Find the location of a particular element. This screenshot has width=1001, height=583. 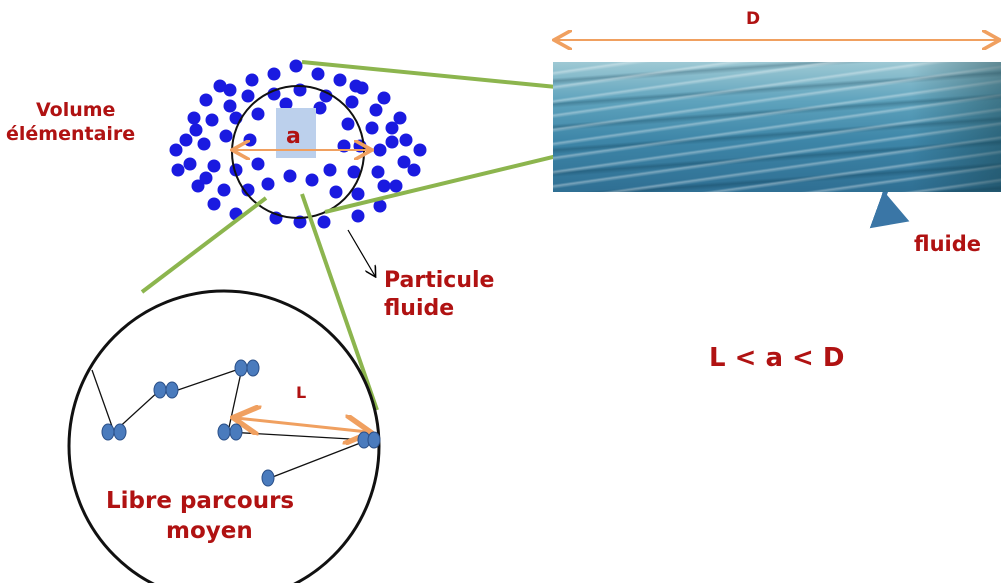

molecule-pairs is located at coordinates (241, 423).